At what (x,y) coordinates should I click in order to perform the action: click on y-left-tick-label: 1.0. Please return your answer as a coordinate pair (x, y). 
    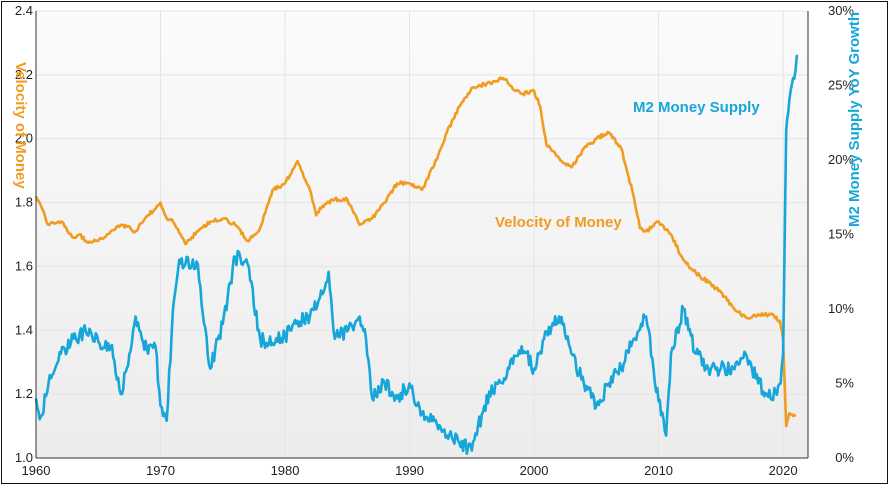
    Looking at the image, I should click on (24, 457).